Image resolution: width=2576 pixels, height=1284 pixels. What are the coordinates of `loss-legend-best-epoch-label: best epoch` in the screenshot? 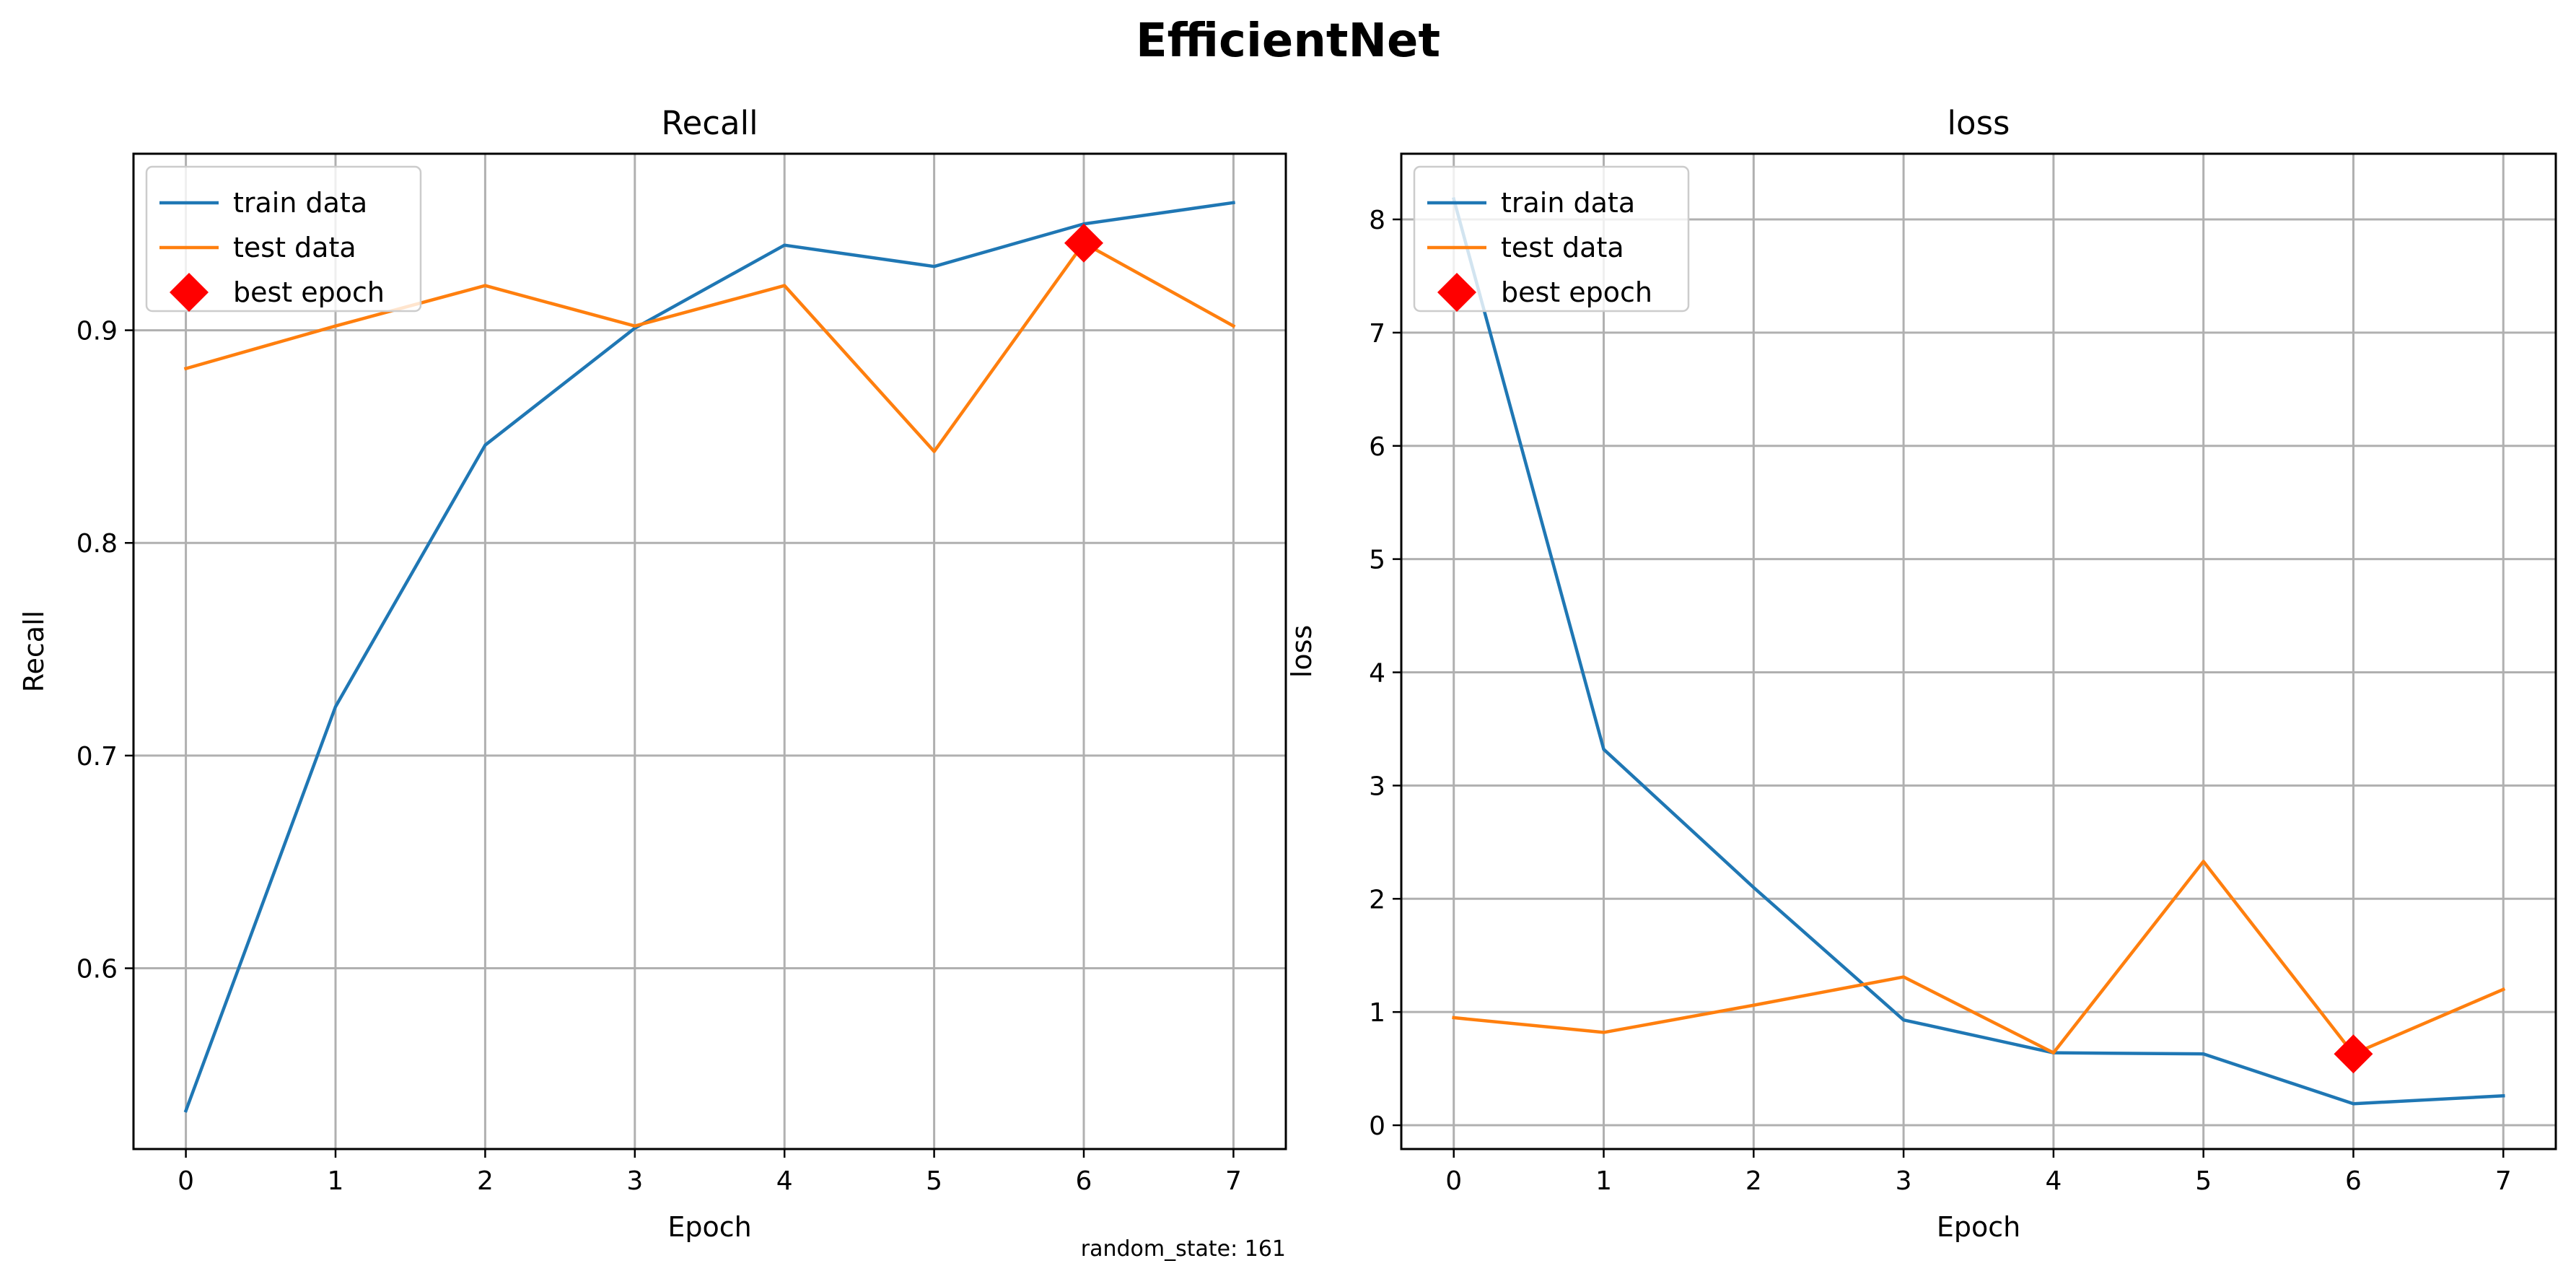 It's located at (1576, 292).